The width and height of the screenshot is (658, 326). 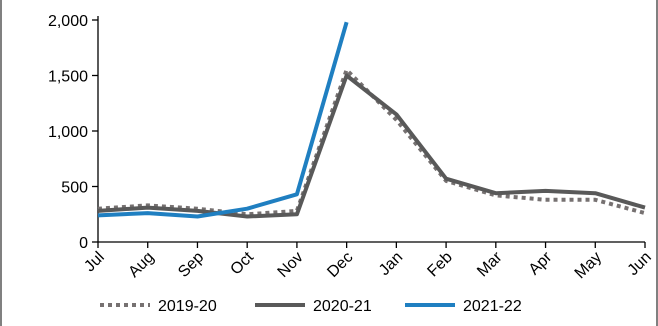 I want to click on y-tick-label: 1,000, so click(x=68, y=132).